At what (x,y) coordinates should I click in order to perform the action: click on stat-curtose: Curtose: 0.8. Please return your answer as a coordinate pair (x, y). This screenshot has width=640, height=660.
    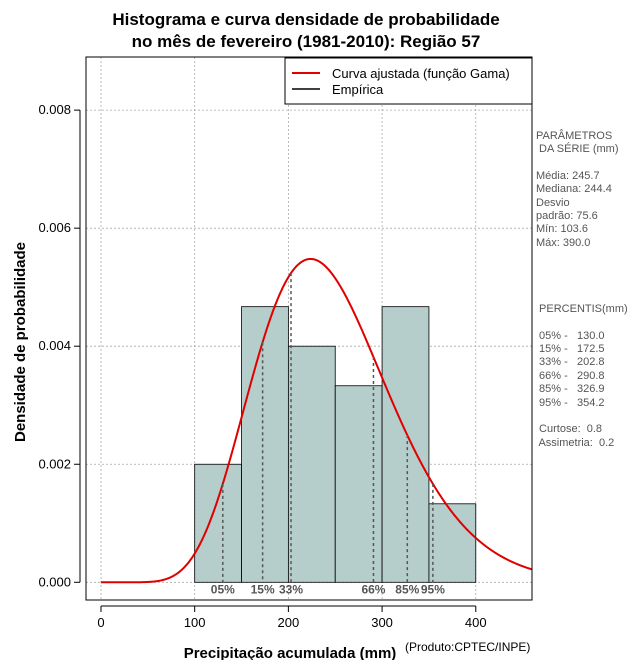
    Looking at the image, I should click on (569, 429).